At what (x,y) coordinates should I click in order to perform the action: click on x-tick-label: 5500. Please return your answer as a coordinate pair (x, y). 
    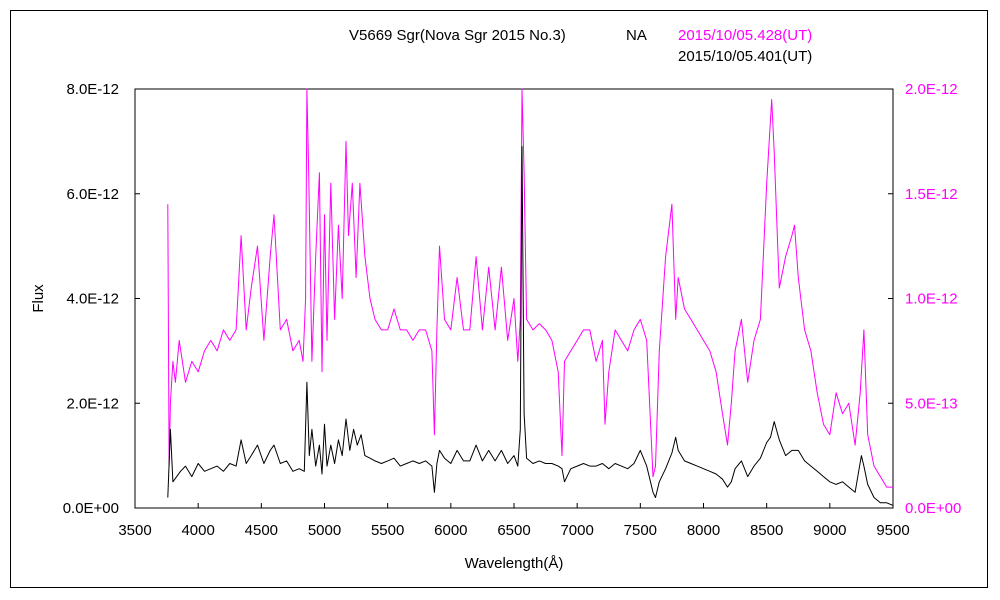
    Looking at the image, I should click on (387, 530).